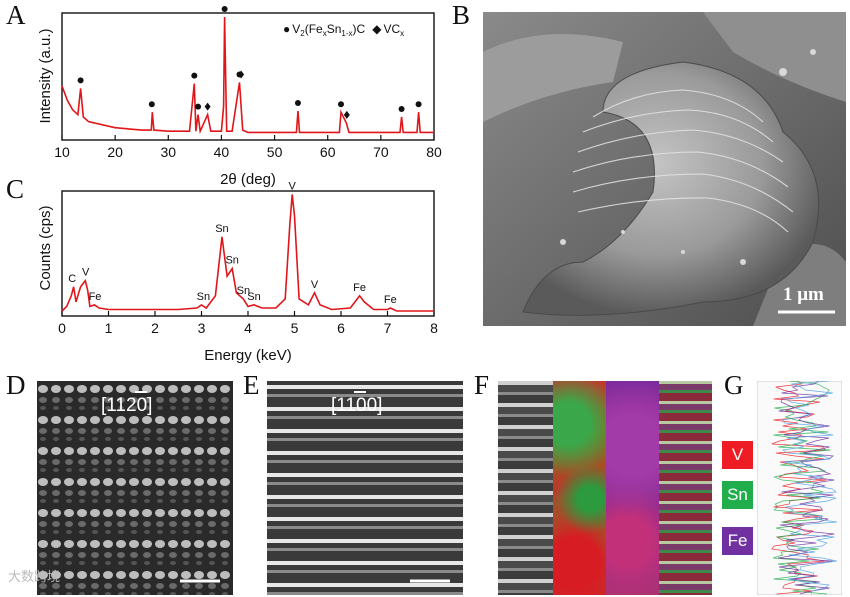  What do you see at coordinates (62, 152) in the screenshot?
I see `xrd-tick-label: 10` at bounding box center [62, 152].